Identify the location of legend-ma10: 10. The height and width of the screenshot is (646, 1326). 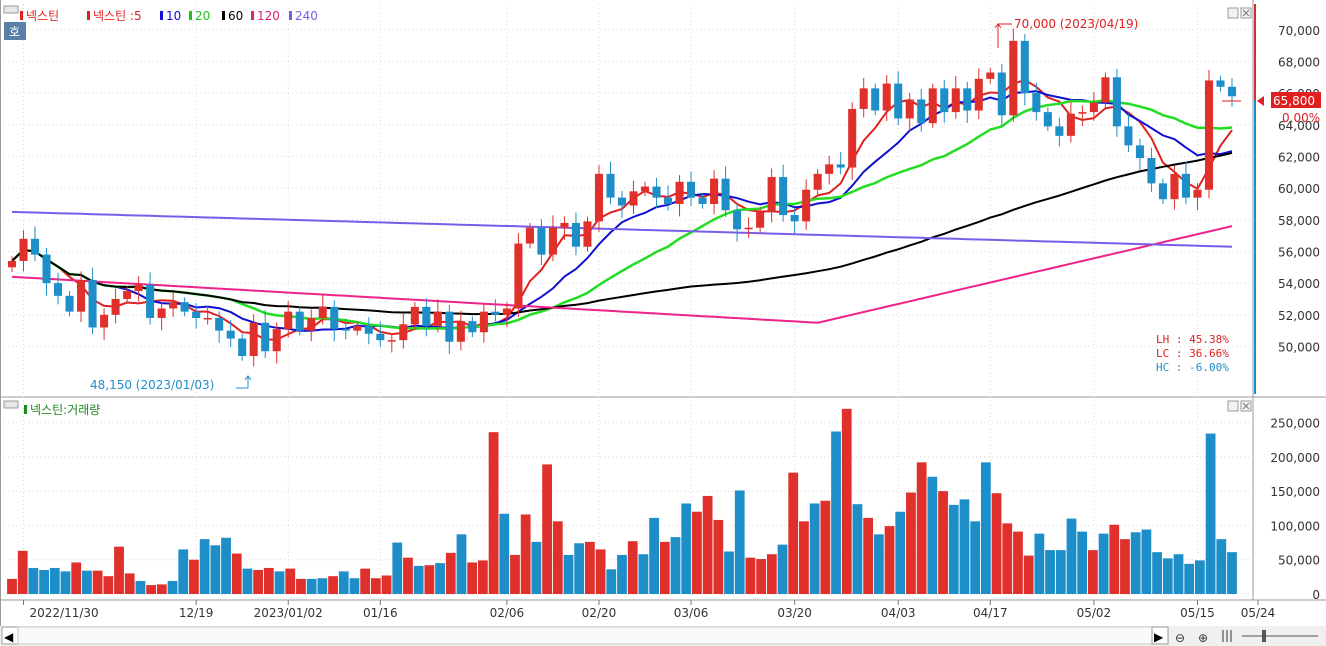
(173, 16).